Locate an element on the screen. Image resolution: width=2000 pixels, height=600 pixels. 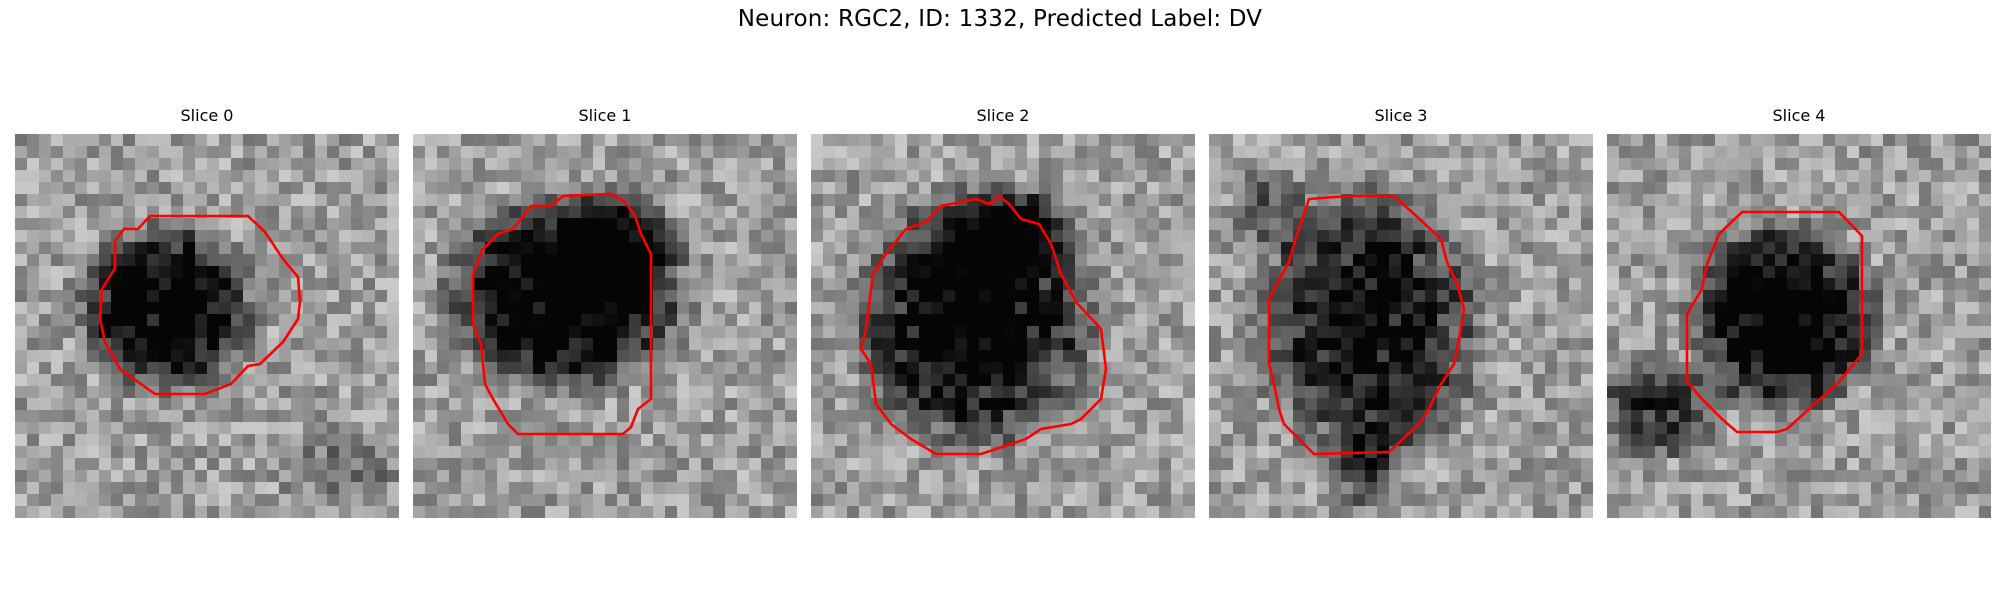
slice-title: Slice 0 is located at coordinates (207, 115).